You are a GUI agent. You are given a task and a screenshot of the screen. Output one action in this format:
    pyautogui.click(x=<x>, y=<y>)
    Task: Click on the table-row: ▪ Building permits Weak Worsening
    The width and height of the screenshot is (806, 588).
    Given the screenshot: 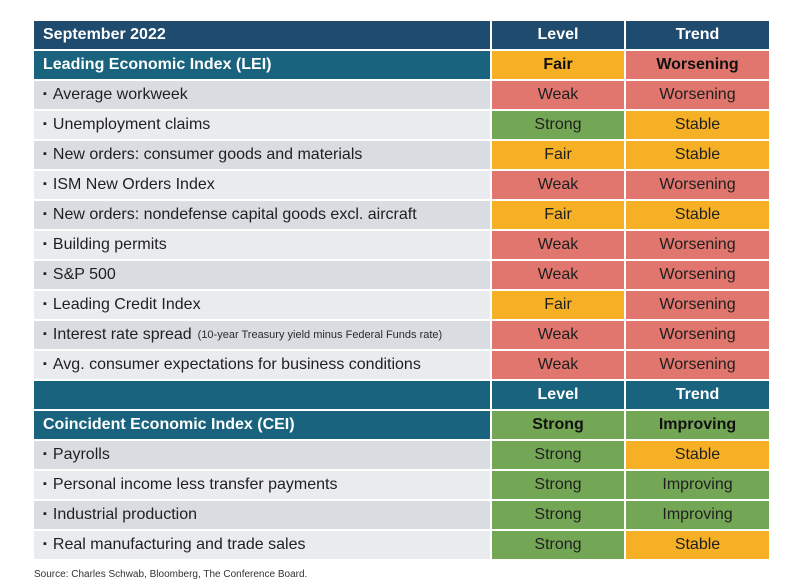 What is the action you would take?
    pyautogui.click(x=401, y=245)
    